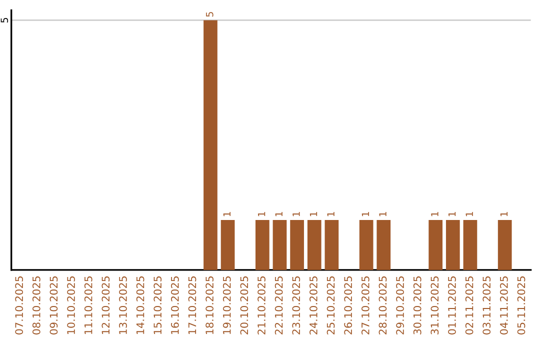  I want to click on x-tick-label: 02.11.2025, so click(469, 305).